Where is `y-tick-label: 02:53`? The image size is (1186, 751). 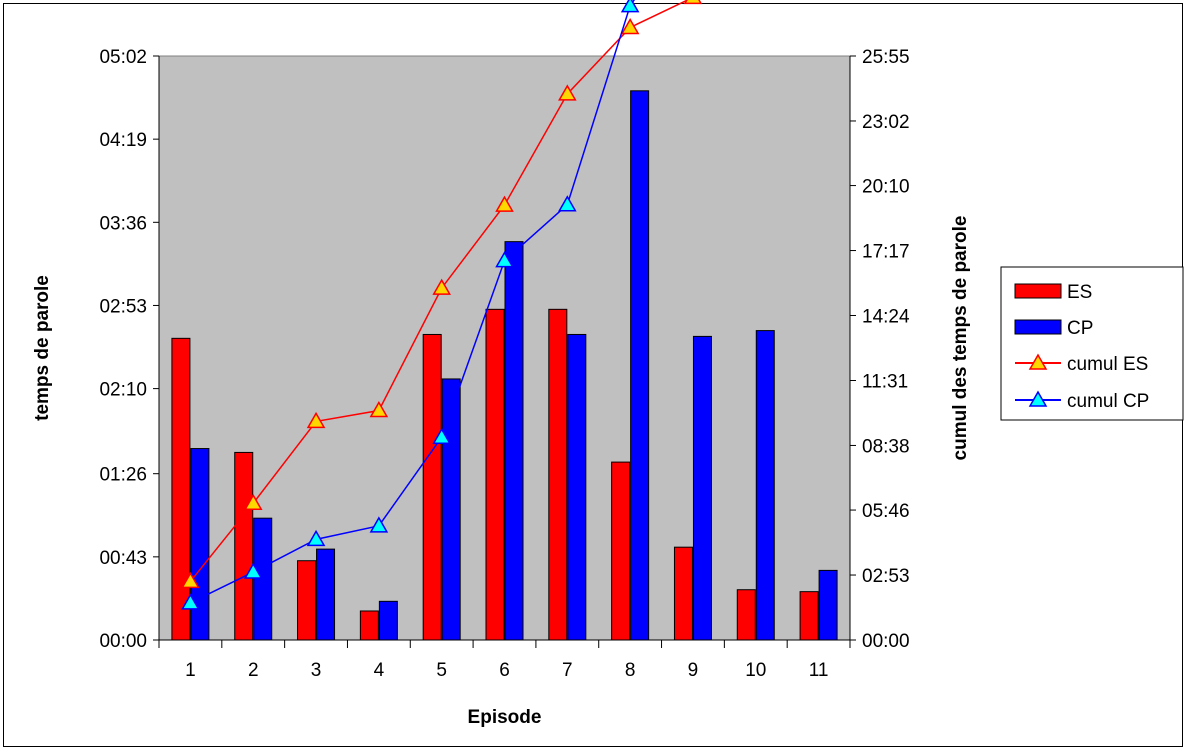 y-tick-label: 02:53 is located at coordinates (123, 306).